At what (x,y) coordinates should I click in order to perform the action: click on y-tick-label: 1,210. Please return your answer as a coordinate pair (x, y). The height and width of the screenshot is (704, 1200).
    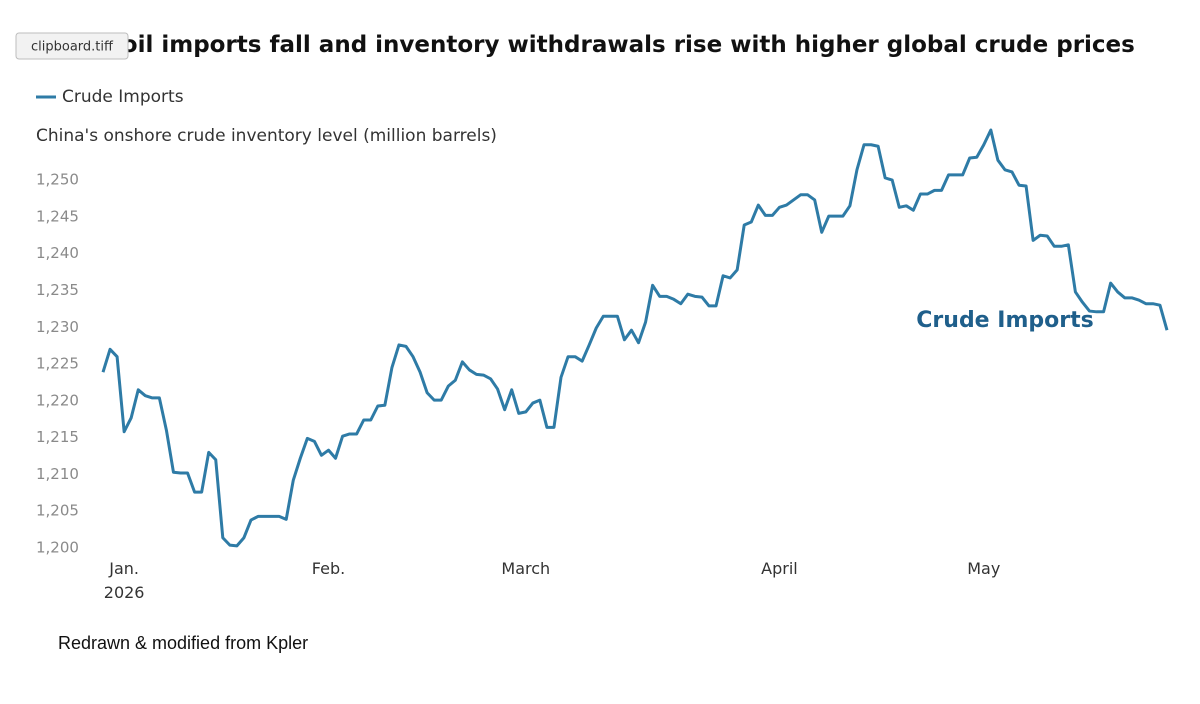
    Looking at the image, I should click on (57, 474).